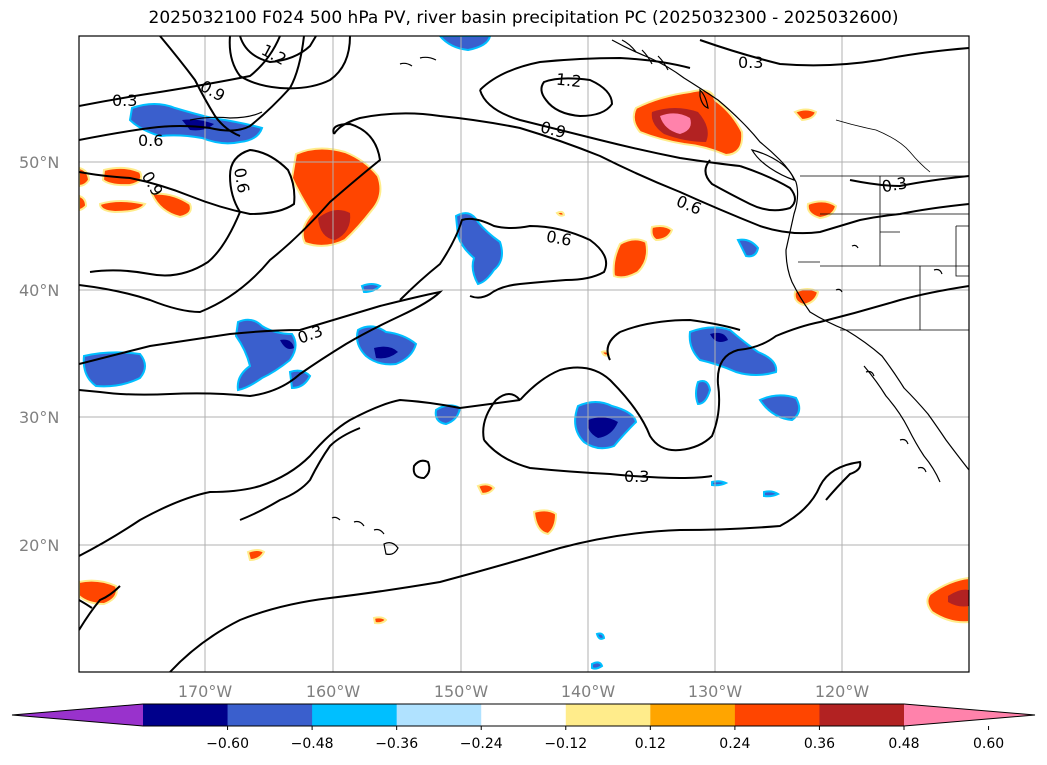 This screenshot has width=1047, height=765. What do you see at coordinates (524, 691) in the screenshot?
I see `longitude-labels: 170°W 160°W 150°W 140°W 130°W 120°W` at bounding box center [524, 691].